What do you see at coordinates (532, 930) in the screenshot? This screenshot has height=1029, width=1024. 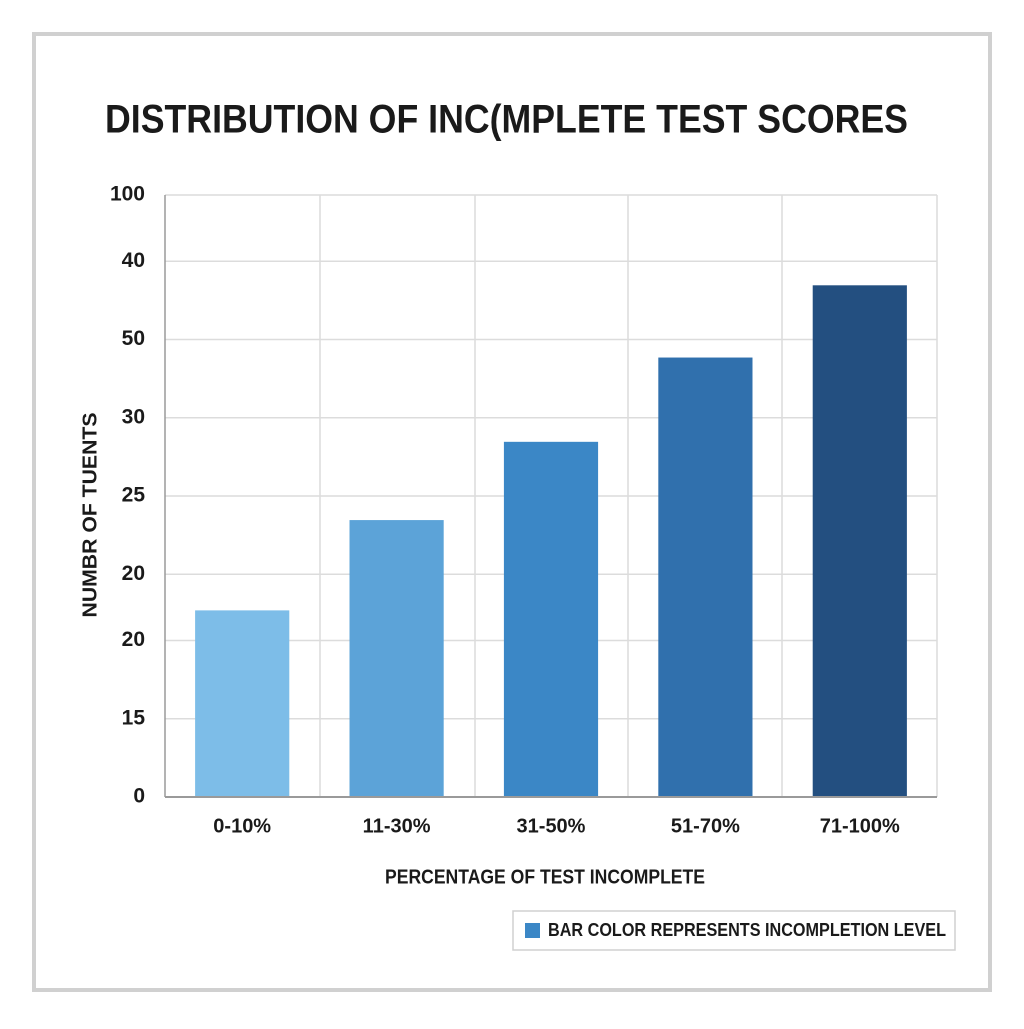 I see `legend-swatch` at bounding box center [532, 930].